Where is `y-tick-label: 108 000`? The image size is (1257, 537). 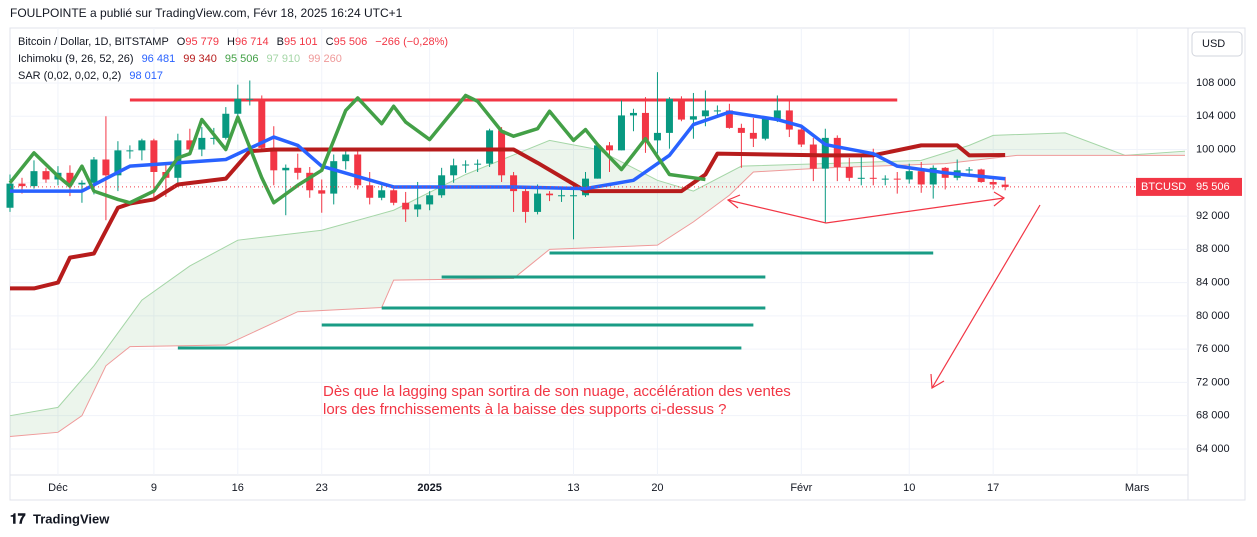
y-tick-label: 108 000 is located at coordinates (1216, 83).